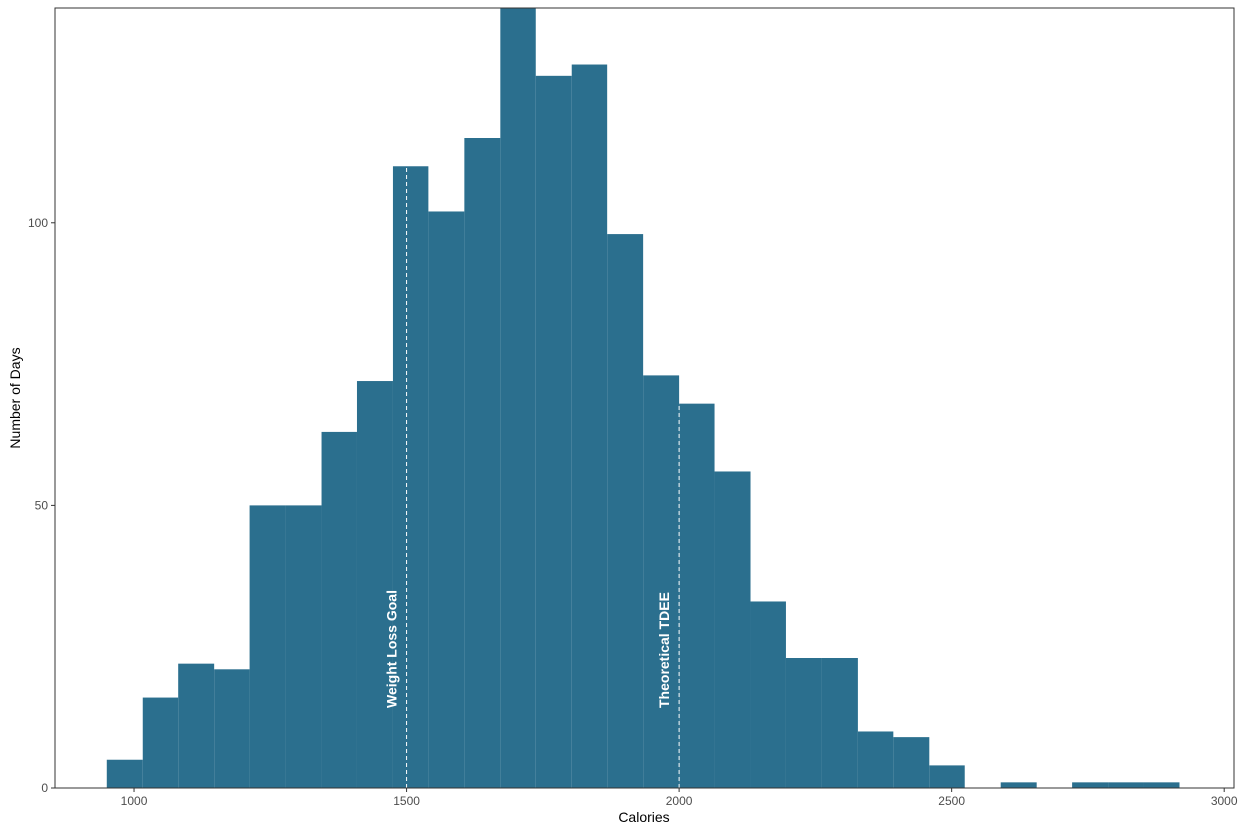 The image size is (1241, 832). I want to click on y-tick-label: 50, so click(42, 505).